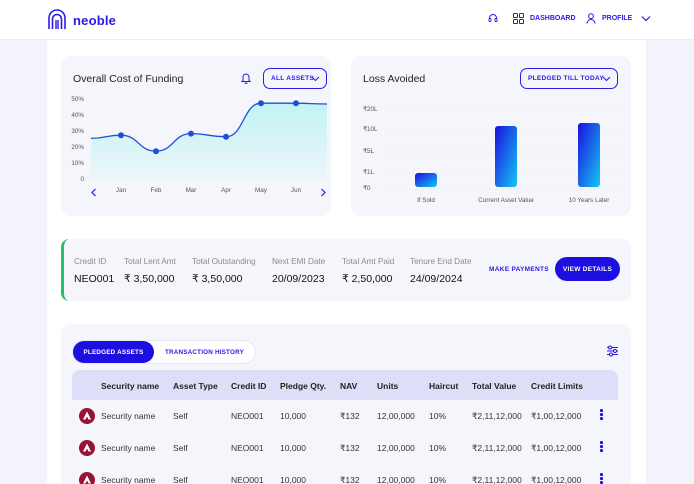 This screenshot has width=694, height=484. I want to click on pledge-filter-value: PLEDGED TILL TODAY, so click(566, 78).